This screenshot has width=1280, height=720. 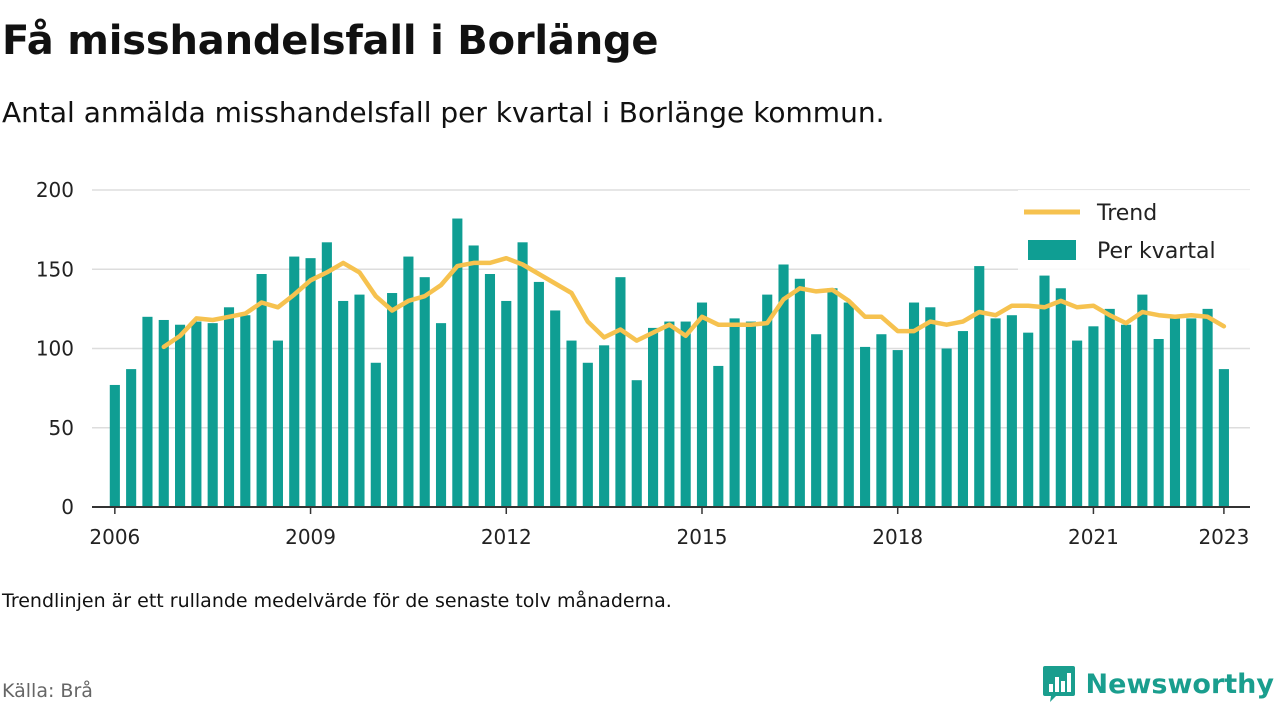 I want to click on x-tick-label: 2021, so click(x=1093, y=537).